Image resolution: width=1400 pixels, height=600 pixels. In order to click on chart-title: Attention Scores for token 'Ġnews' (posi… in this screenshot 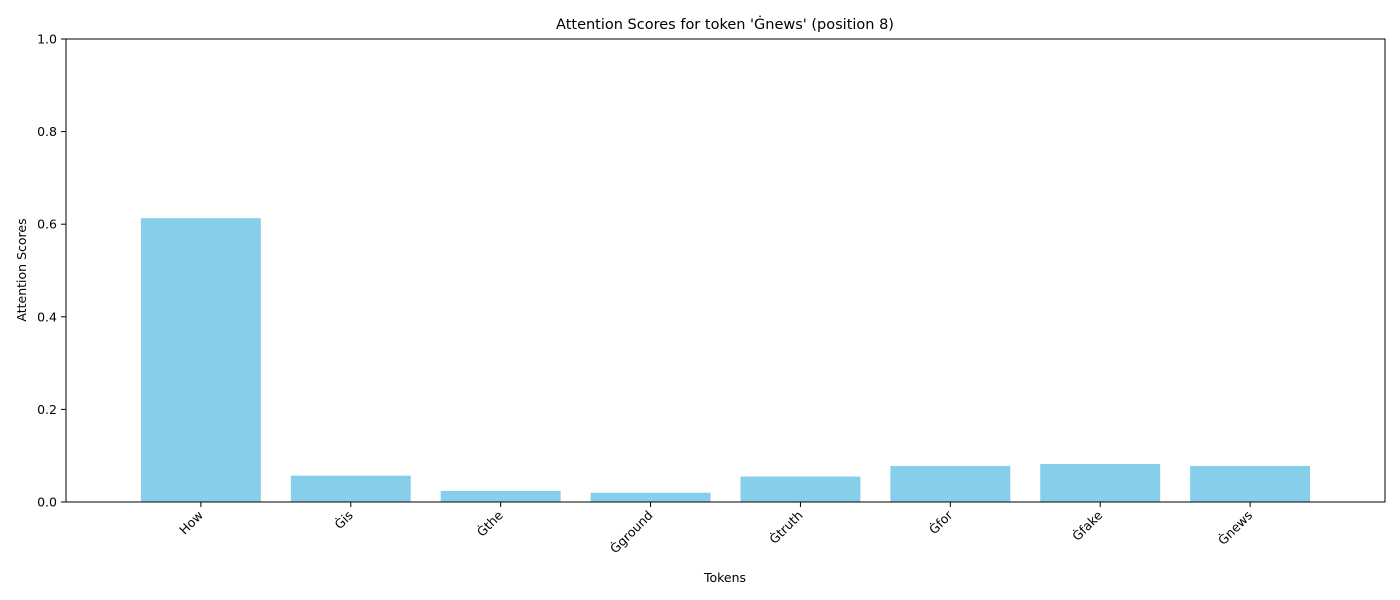, I will do `click(725, 24)`.